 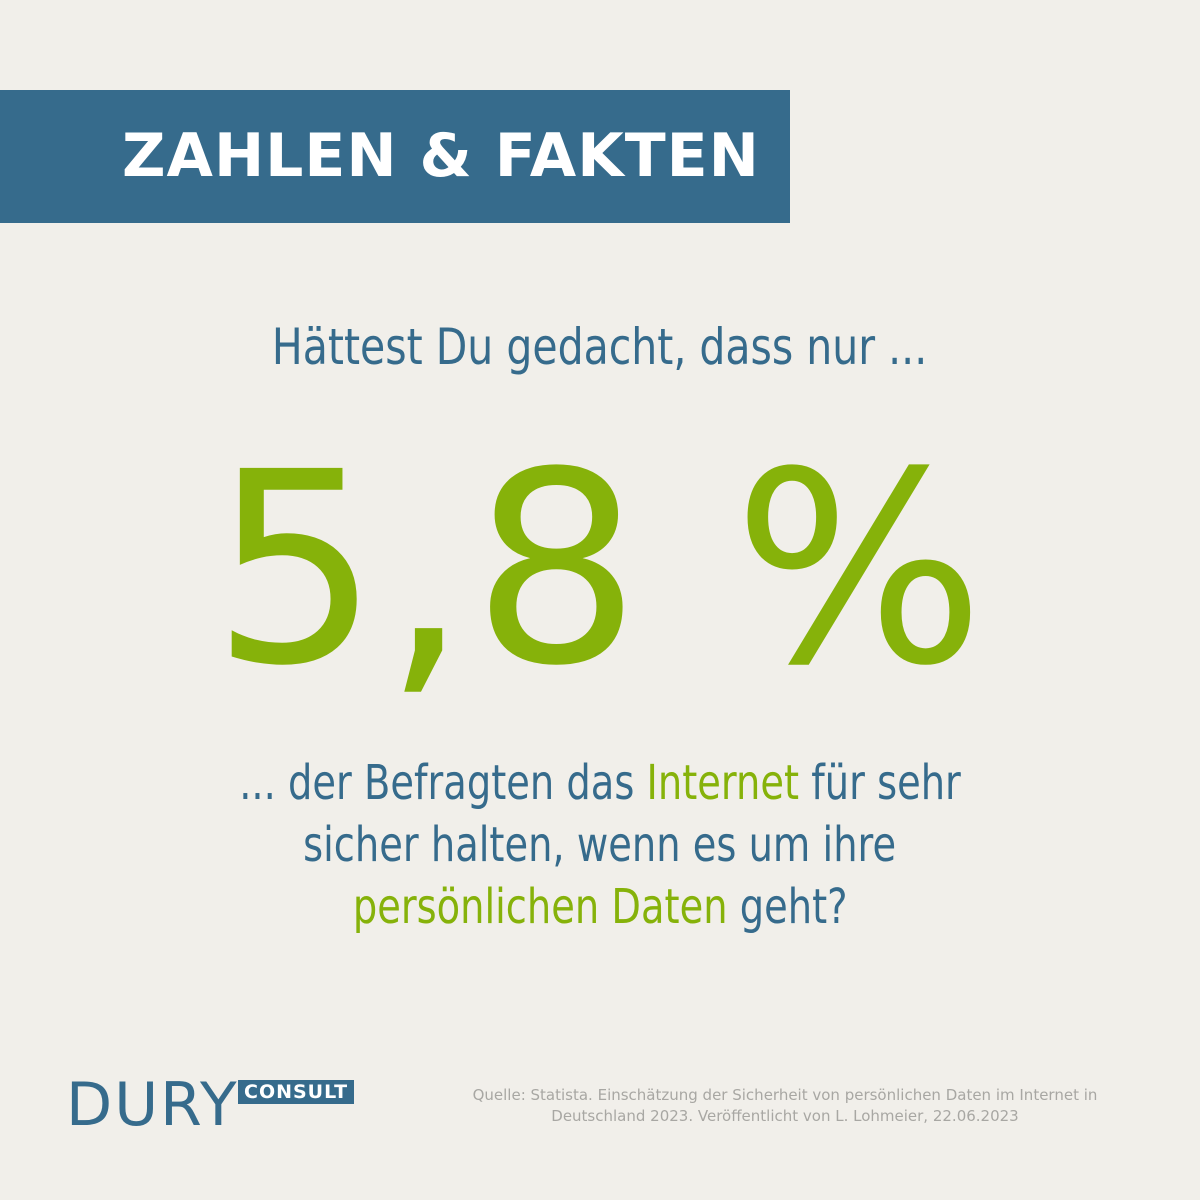 I want to click on logo-dury: DURY, so click(x=152, y=1105).